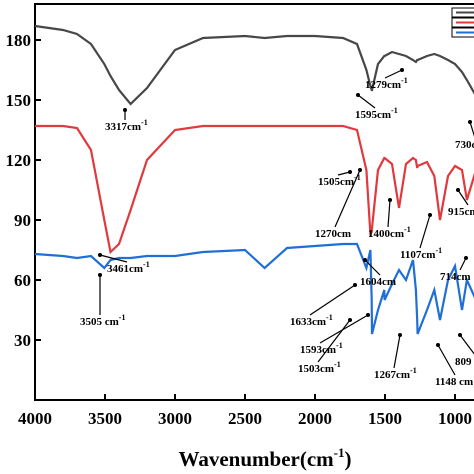 The image size is (474, 474). I want to click on x-tick-label: 3500, so click(105, 418).